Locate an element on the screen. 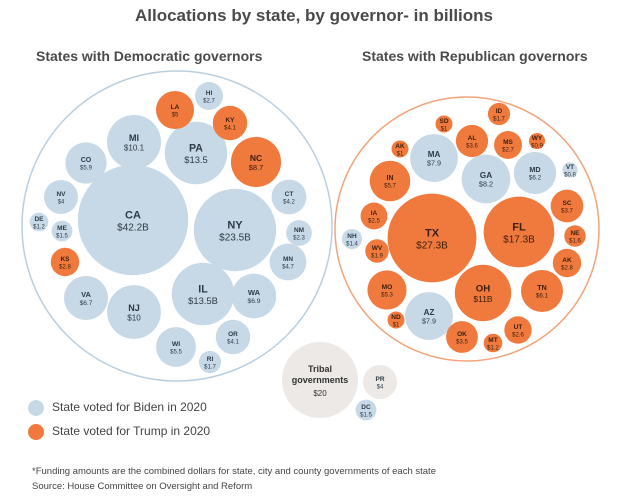 The image size is (628, 503). bubble-value-ut-1-15: $2.6 is located at coordinates (518, 335).